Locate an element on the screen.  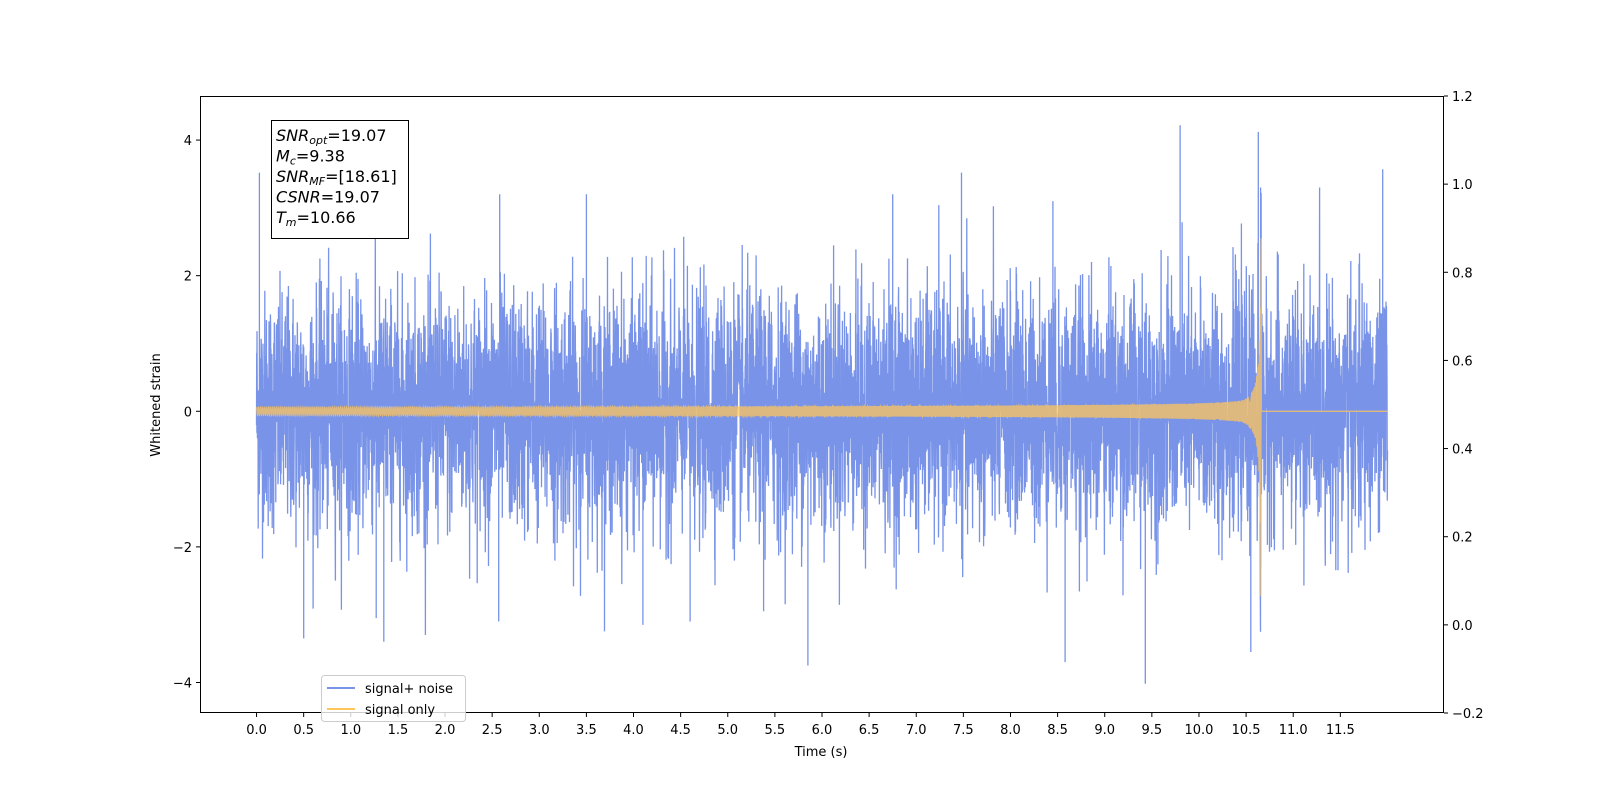
y-right-tick-label: 0.2 is located at coordinates (1462, 538).